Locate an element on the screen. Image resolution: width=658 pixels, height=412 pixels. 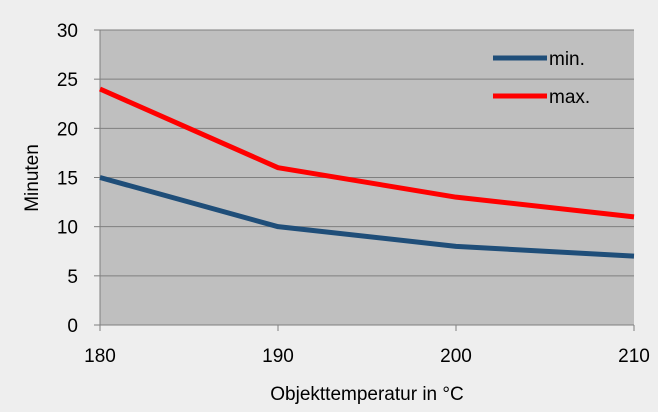
y-tick-label-10: 10 is located at coordinates (67, 228).